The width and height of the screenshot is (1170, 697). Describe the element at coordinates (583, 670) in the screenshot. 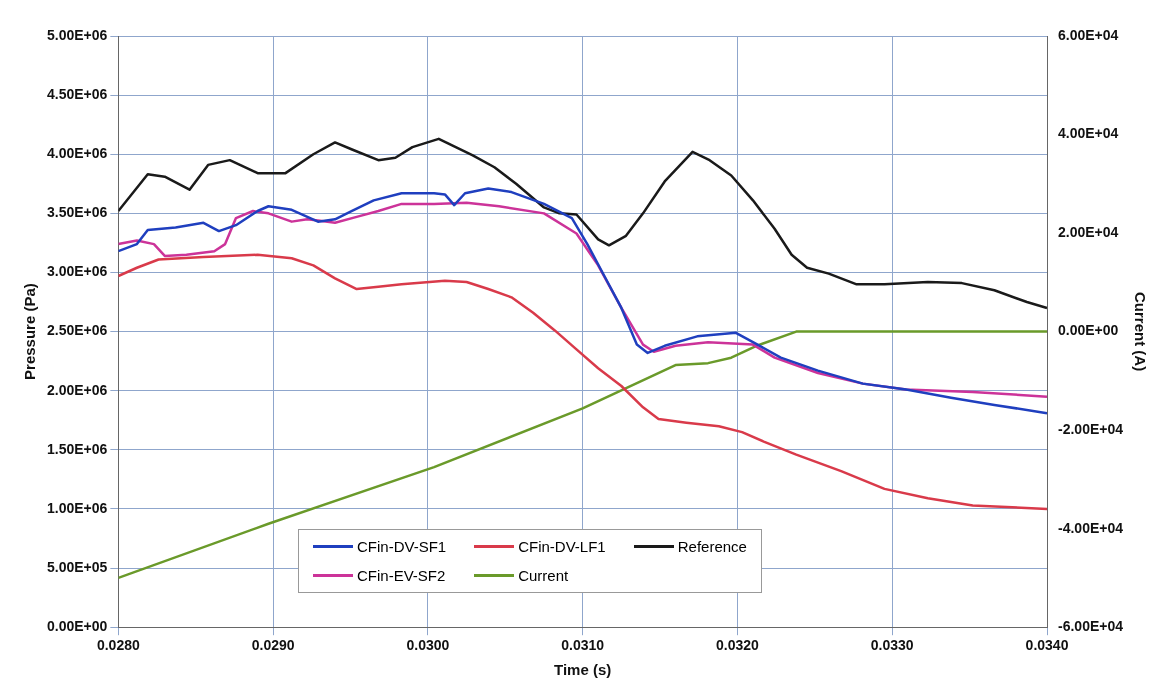

I see `x-axis-title: Time (s)` at that location.